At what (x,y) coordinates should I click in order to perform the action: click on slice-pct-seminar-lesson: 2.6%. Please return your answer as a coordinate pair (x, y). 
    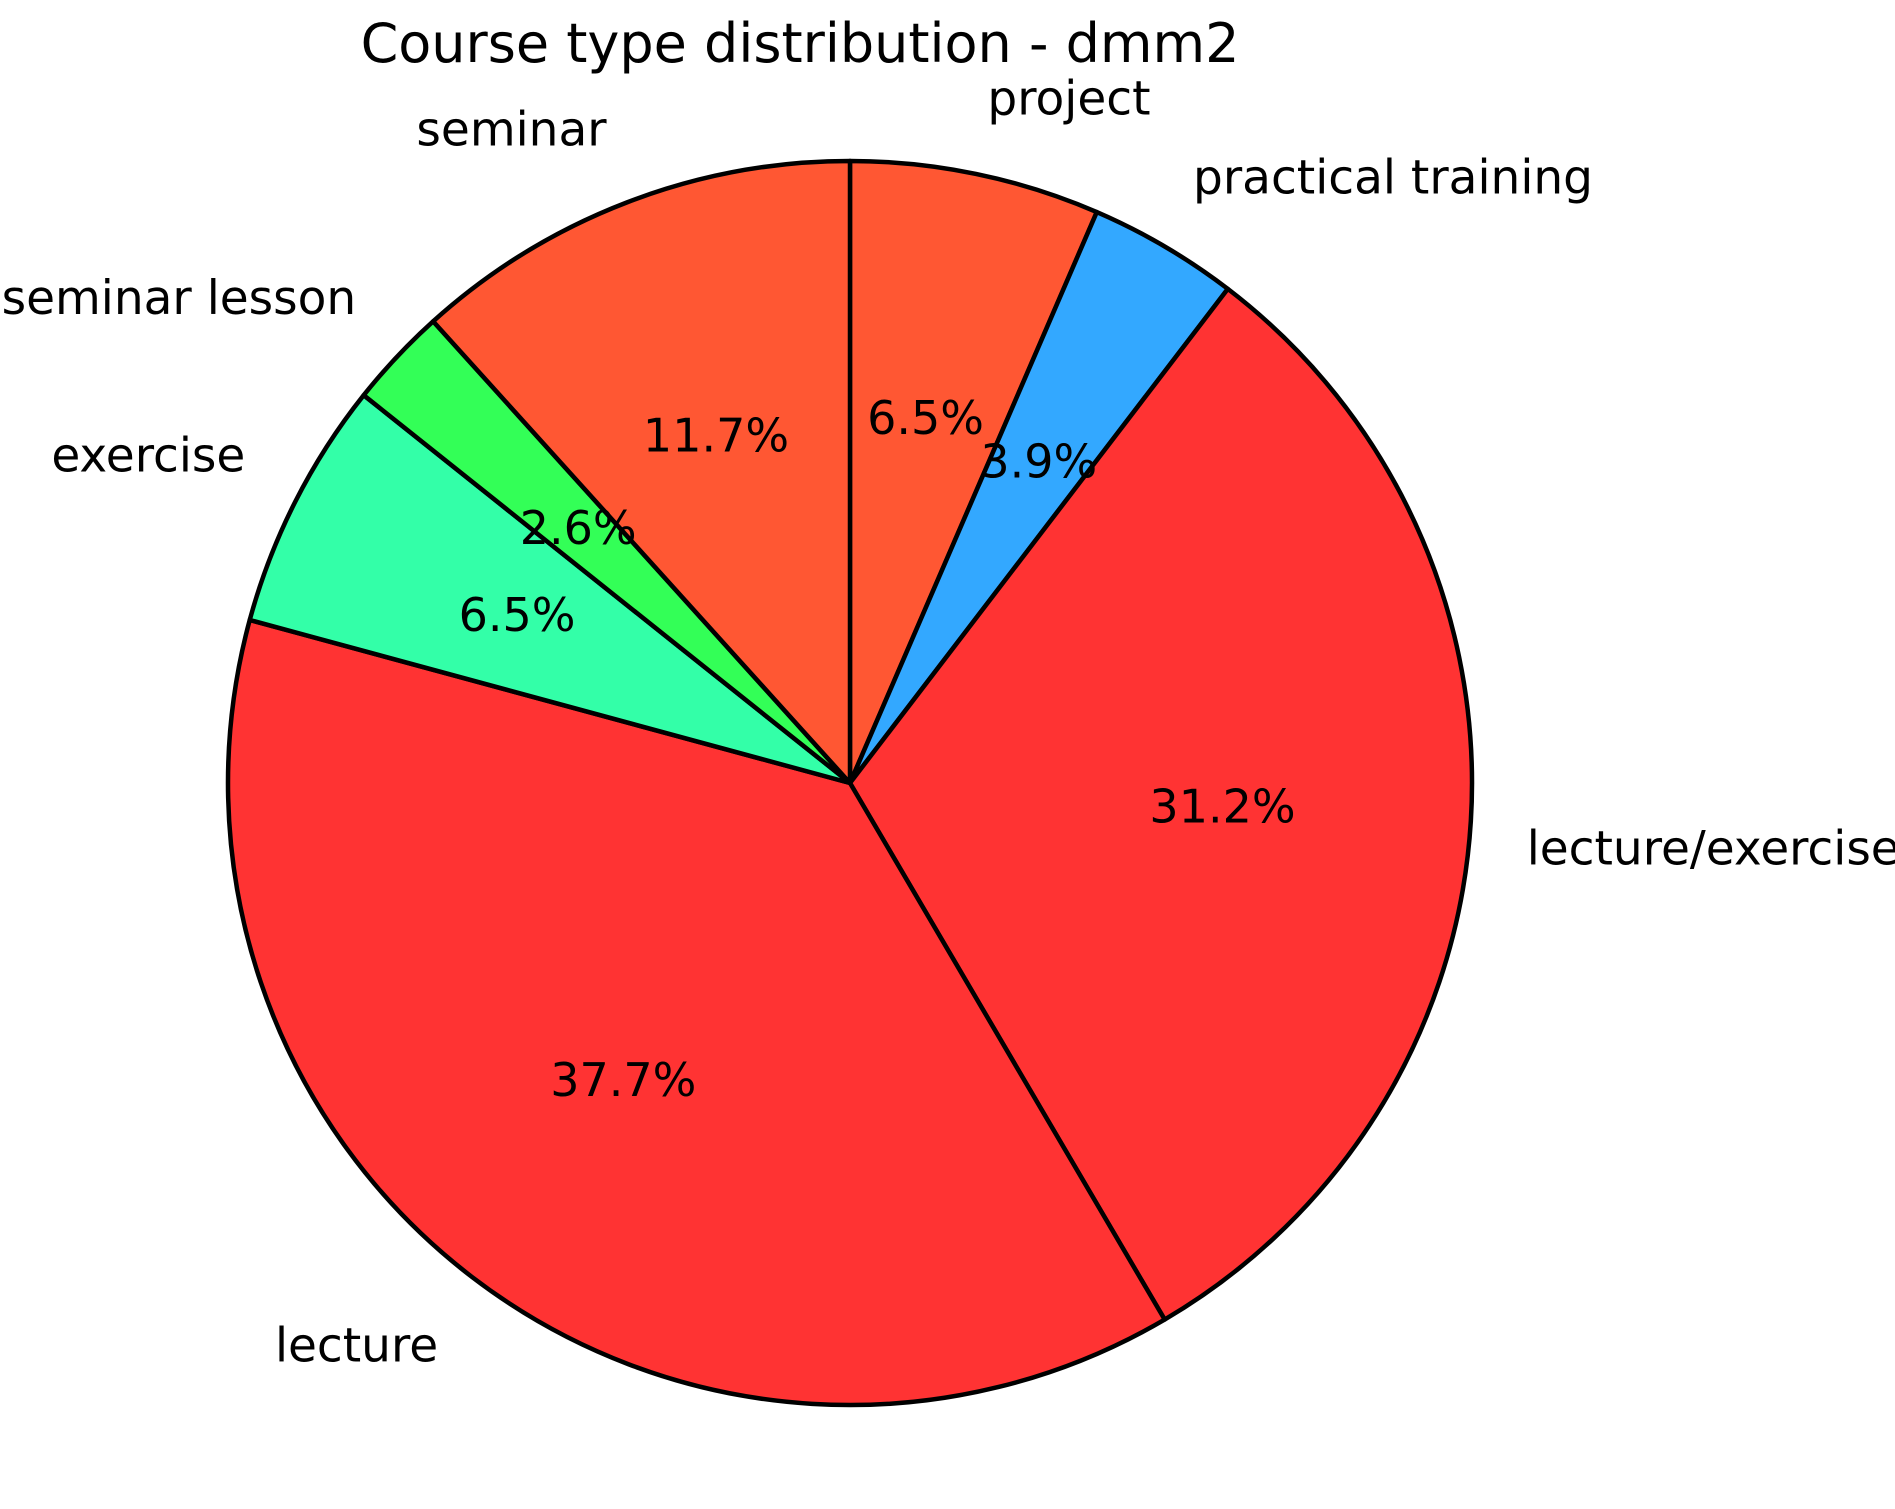
    Looking at the image, I should click on (578, 528).